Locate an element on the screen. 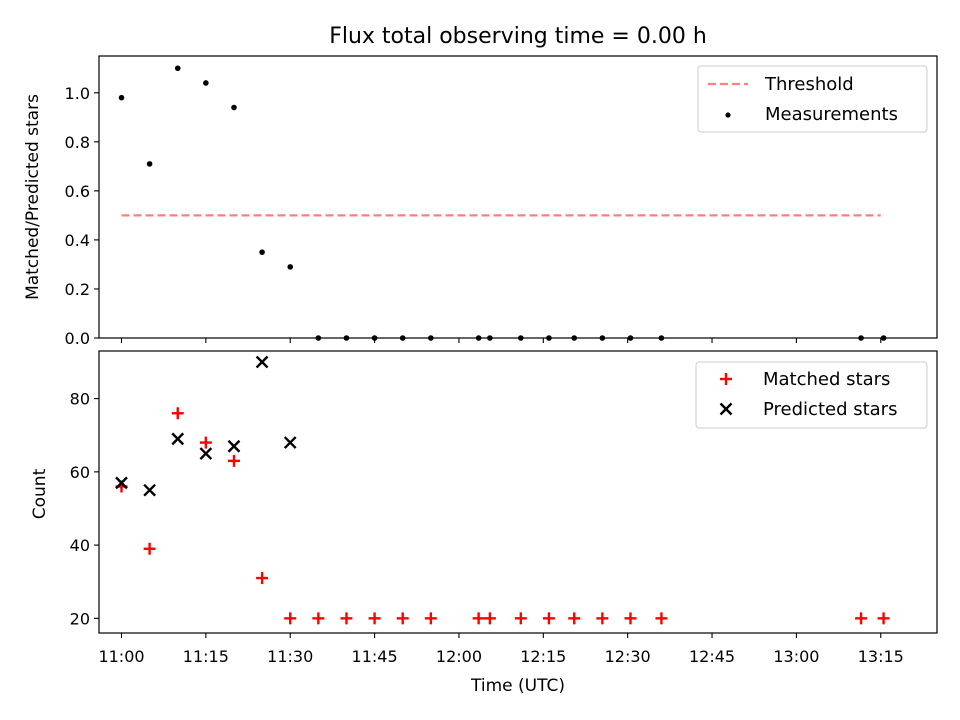 This screenshot has height=720, width=960. x-tick-label: 11:15 is located at coordinates (206, 656).